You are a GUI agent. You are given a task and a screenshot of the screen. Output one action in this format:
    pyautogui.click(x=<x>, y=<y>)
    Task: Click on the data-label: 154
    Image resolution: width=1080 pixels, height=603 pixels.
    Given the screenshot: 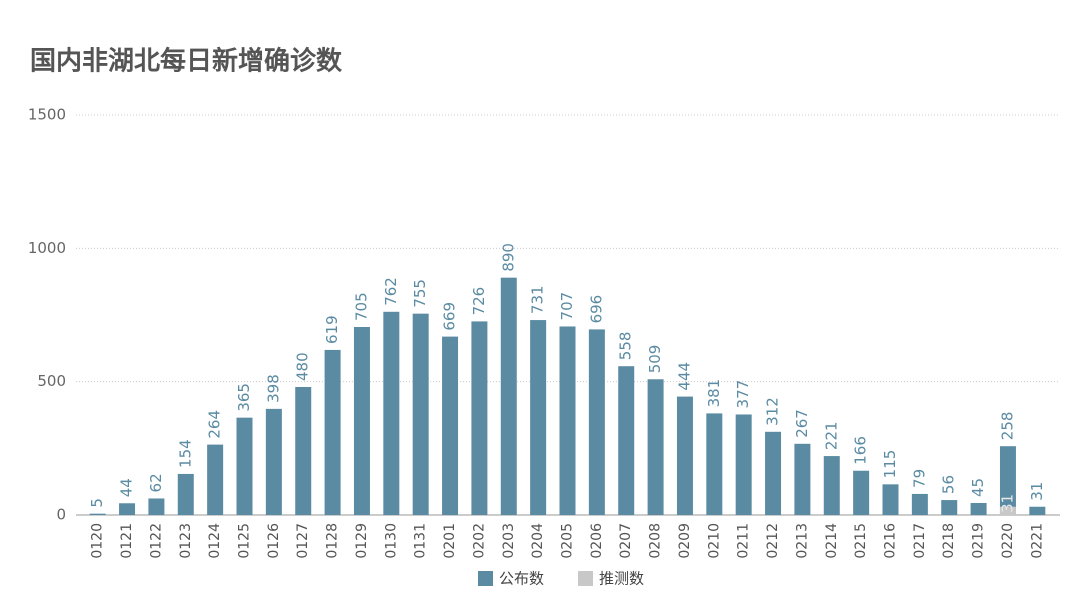 What is the action you would take?
    pyautogui.click(x=185, y=453)
    